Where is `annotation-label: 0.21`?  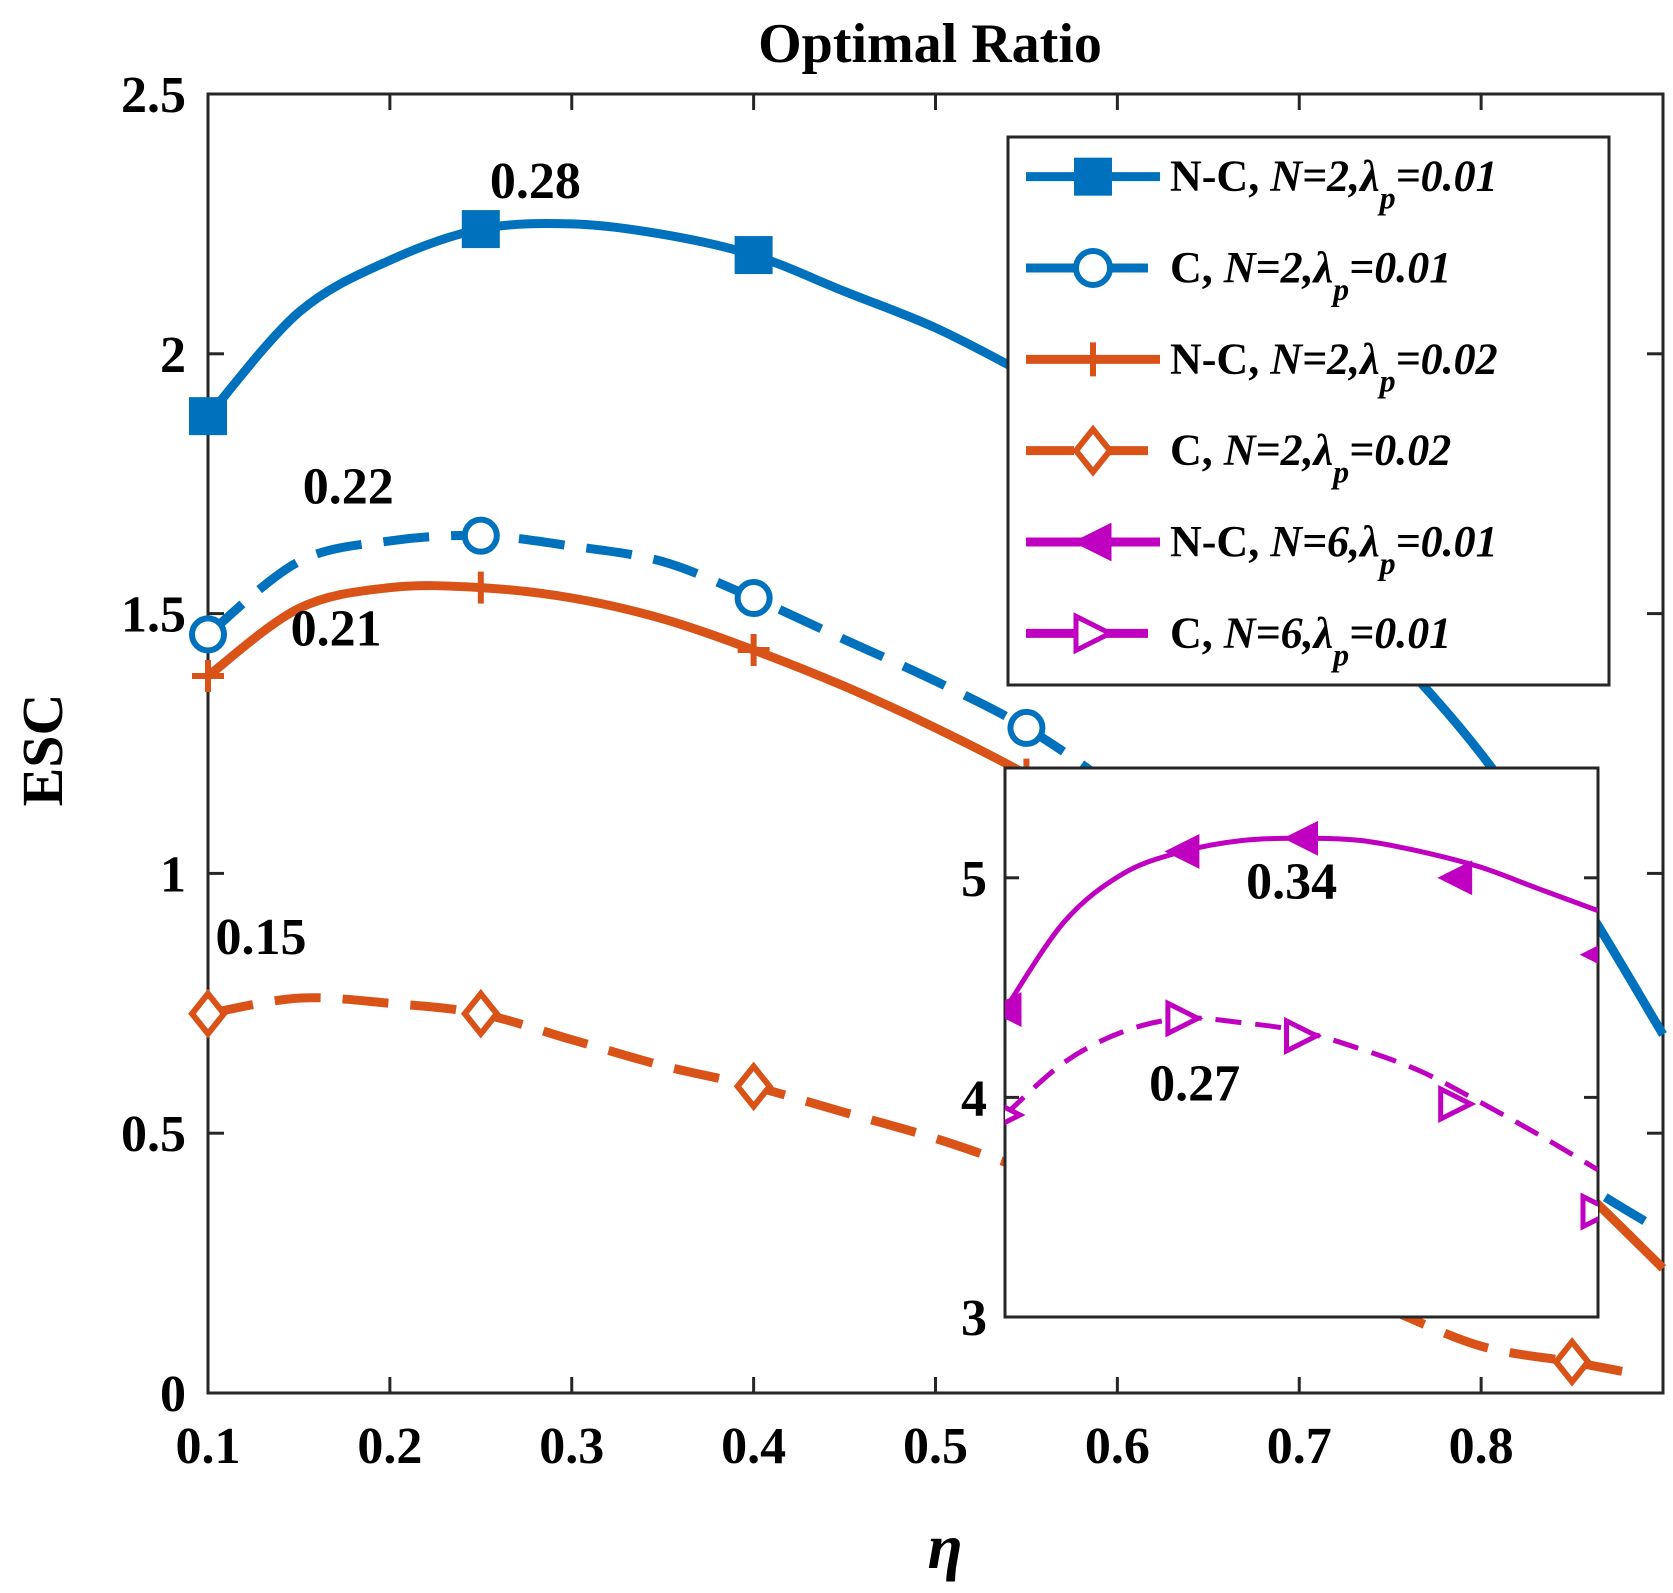
annotation-label: 0.21 is located at coordinates (336, 629).